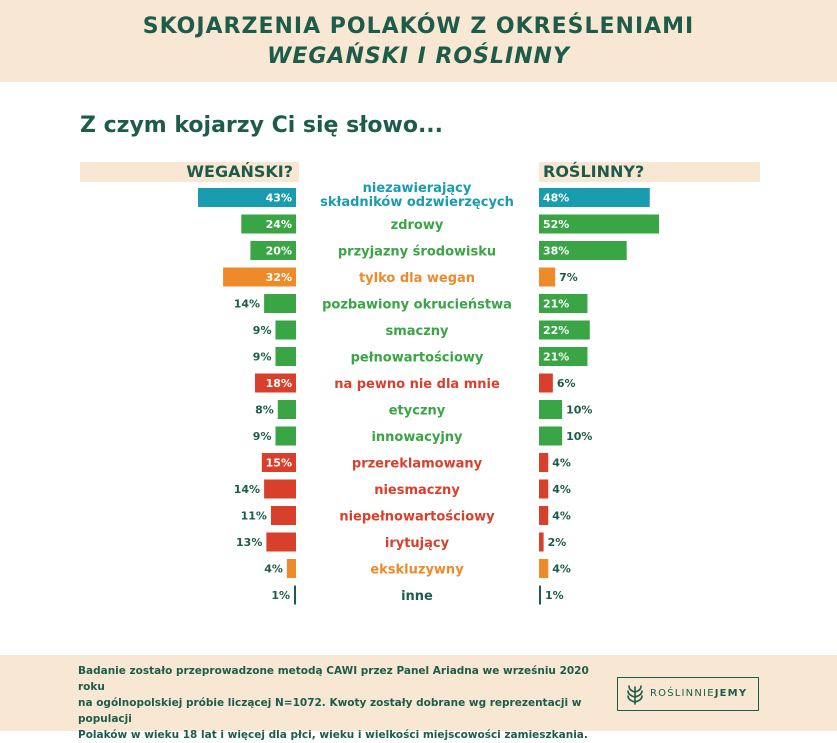 The width and height of the screenshot is (837, 743). I want to click on title-line-2: WEGAŃSKI I ROŚLINNY, so click(418, 56).